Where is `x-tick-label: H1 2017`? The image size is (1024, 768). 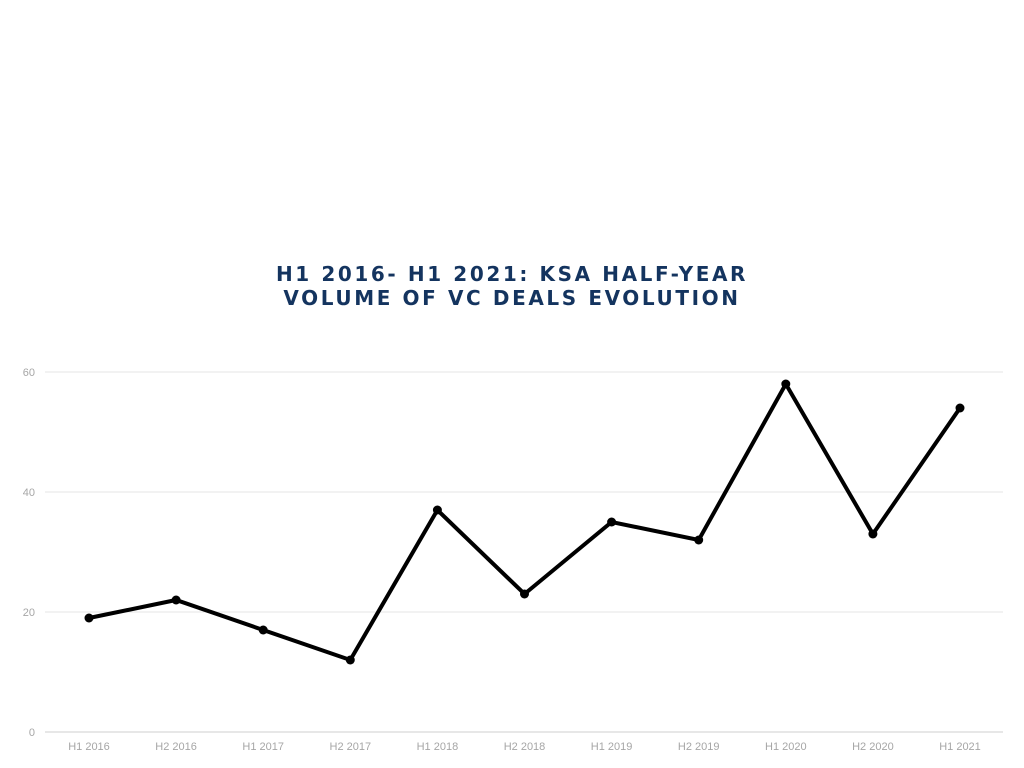 x-tick-label: H1 2017 is located at coordinates (263, 747).